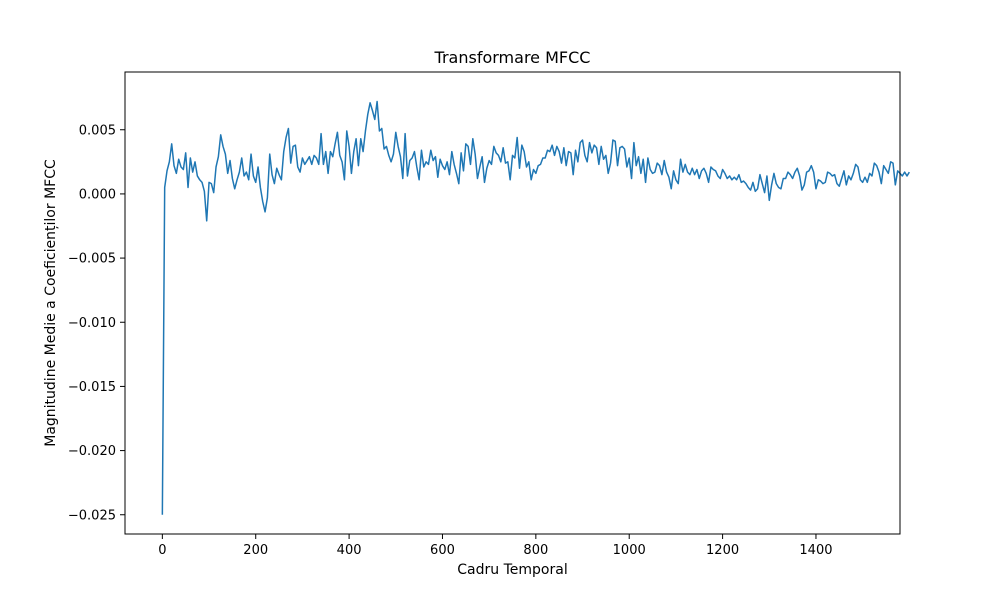  What do you see at coordinates (255, 550) in the screenshot?
I see `x-tick-label: 200` at bounding box center [255, 550].